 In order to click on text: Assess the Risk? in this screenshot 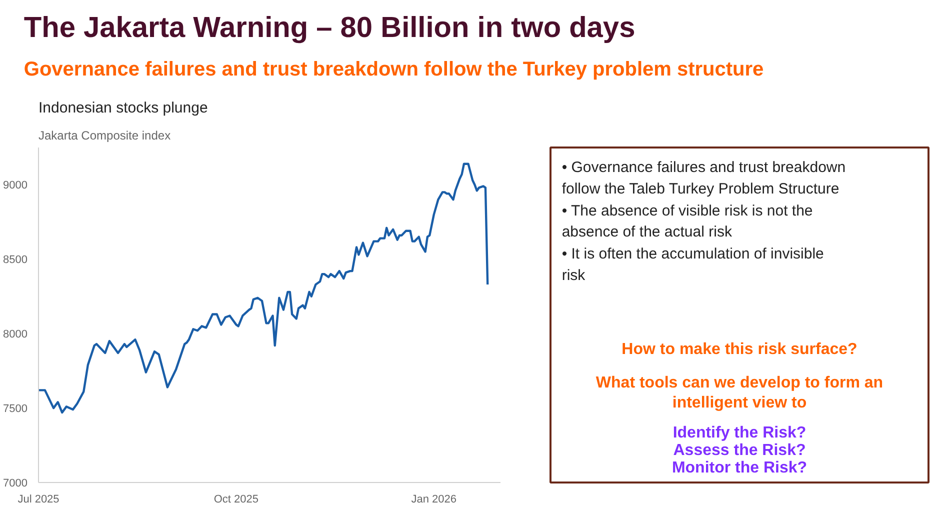, I will do `click(739, 450)`.